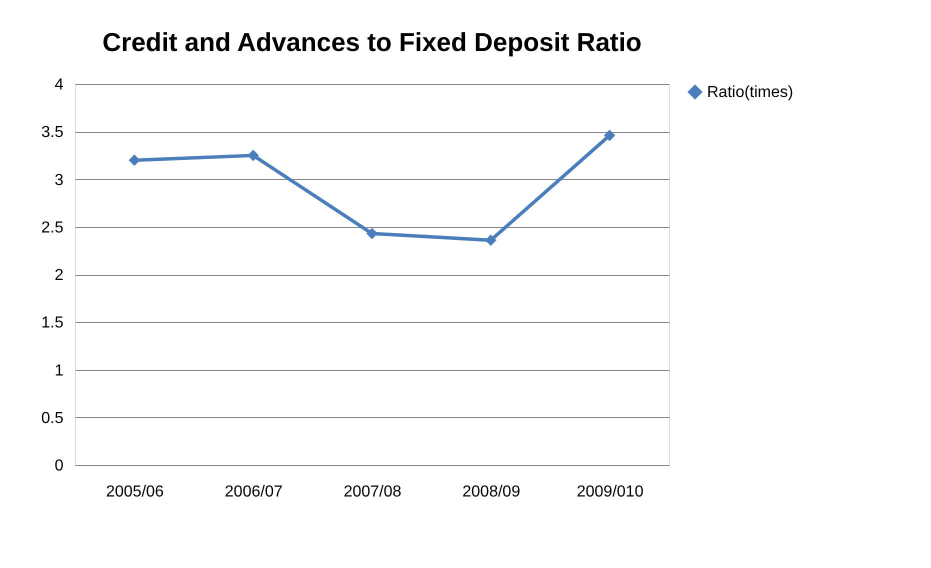 Image resolution: width=931 pixels, height=568 pixels. Describe the element at coordinates (59, 85) in the screenshot. I see `y-tick-label: 4` at that location.